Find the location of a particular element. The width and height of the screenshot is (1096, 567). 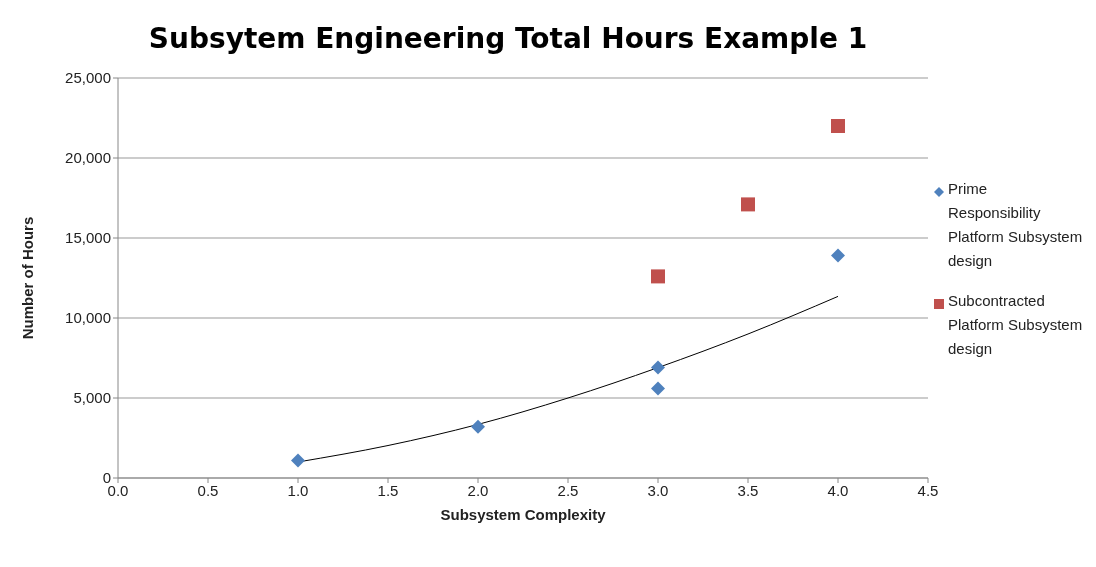

y-axis-title: Number of Hours is located at coordinates (28, 278).